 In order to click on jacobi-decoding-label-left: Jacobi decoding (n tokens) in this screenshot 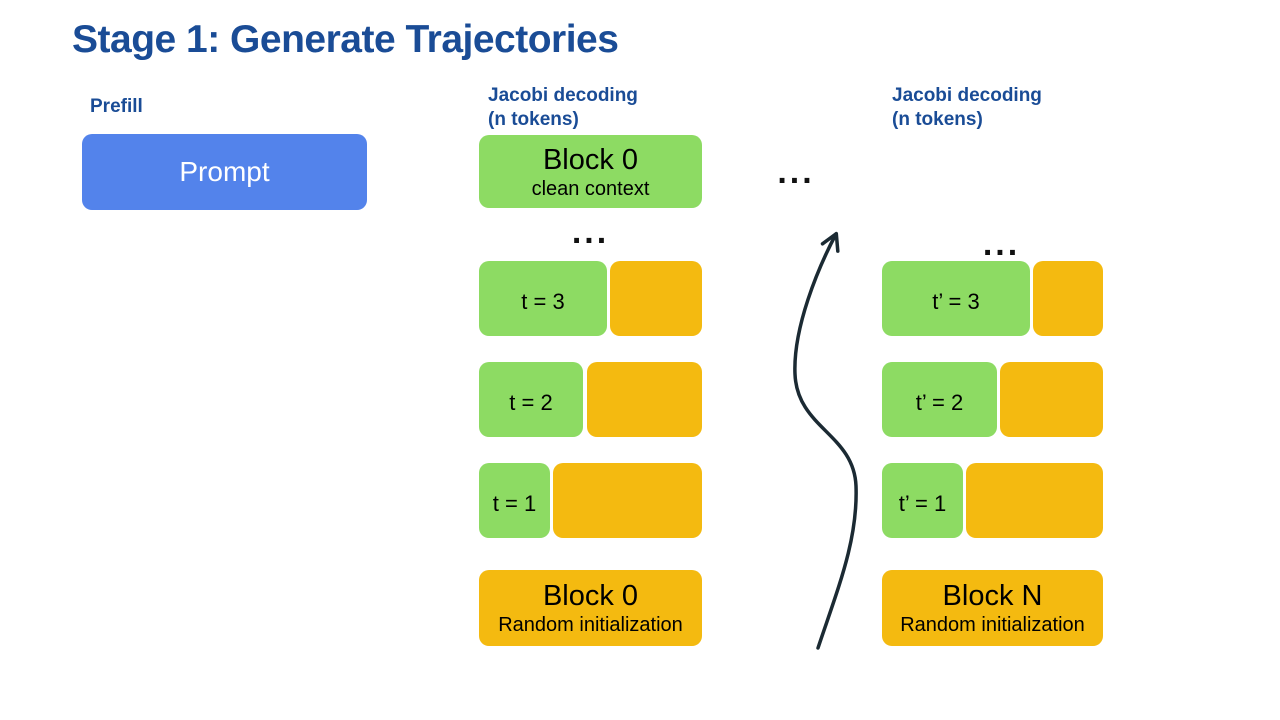, I will do `click(563, 108)`.